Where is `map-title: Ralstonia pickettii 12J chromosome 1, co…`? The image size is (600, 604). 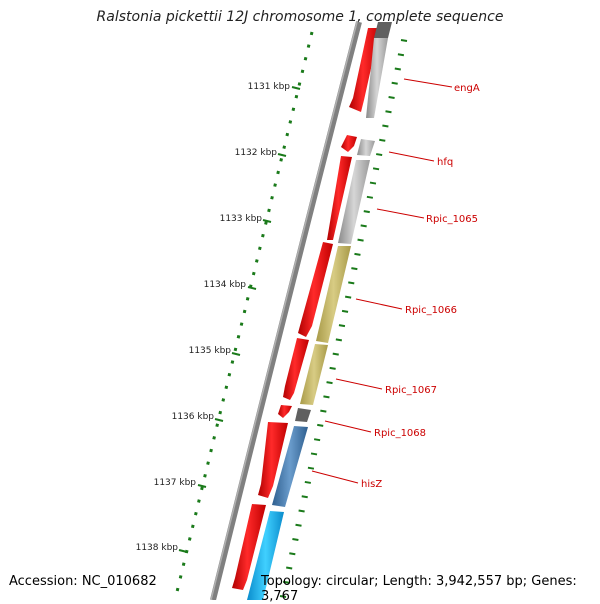
map-title: Ralstonia pickettii 12J chromosome 1, co… is located at coordinates (300, 17).